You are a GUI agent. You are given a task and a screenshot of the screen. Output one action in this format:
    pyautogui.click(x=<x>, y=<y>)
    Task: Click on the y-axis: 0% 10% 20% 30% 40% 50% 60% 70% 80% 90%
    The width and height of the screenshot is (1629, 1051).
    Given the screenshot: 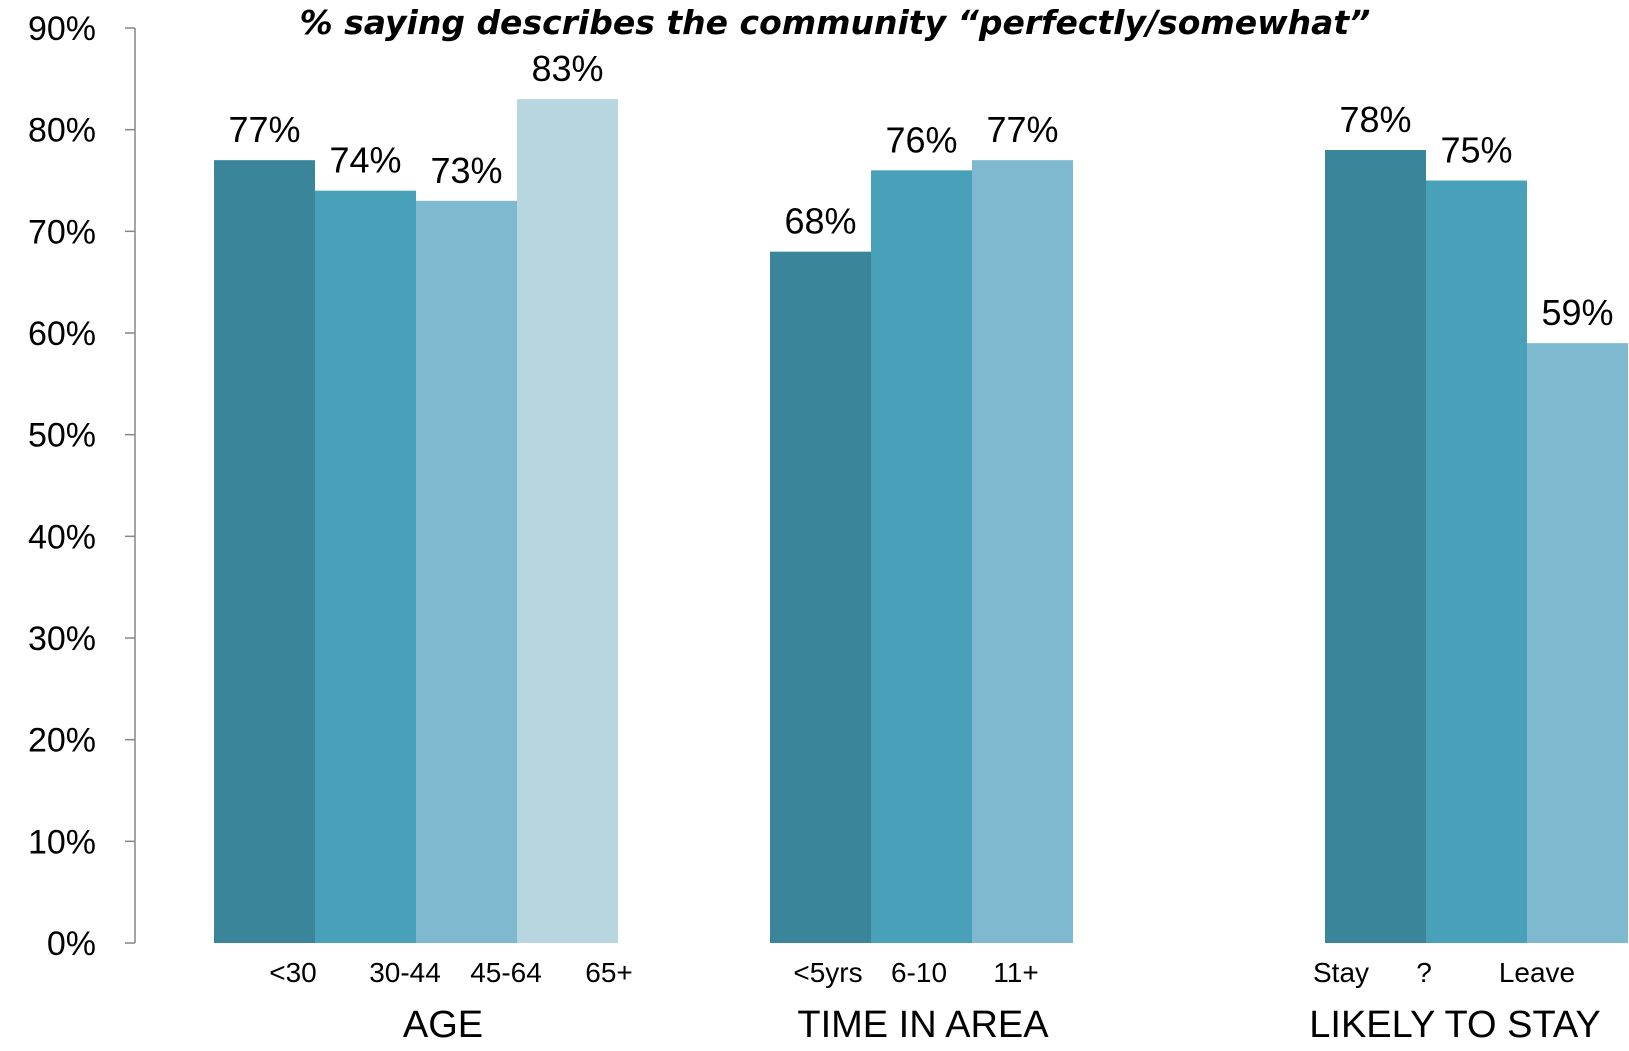 What is the action you would take?
    pyautogui.click(x=82, y=486)
    